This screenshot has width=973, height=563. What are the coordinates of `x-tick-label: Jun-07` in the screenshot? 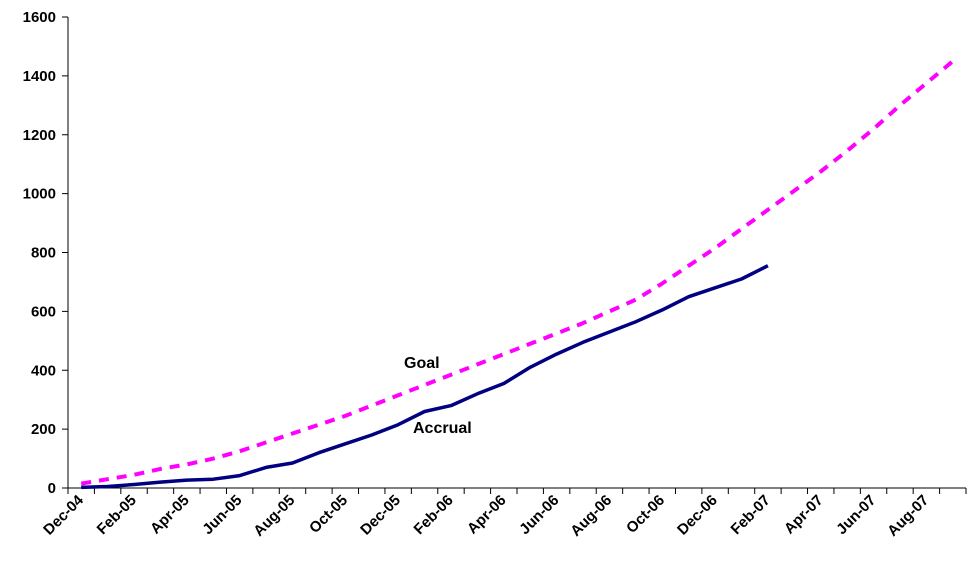 It's located at (856, 515).